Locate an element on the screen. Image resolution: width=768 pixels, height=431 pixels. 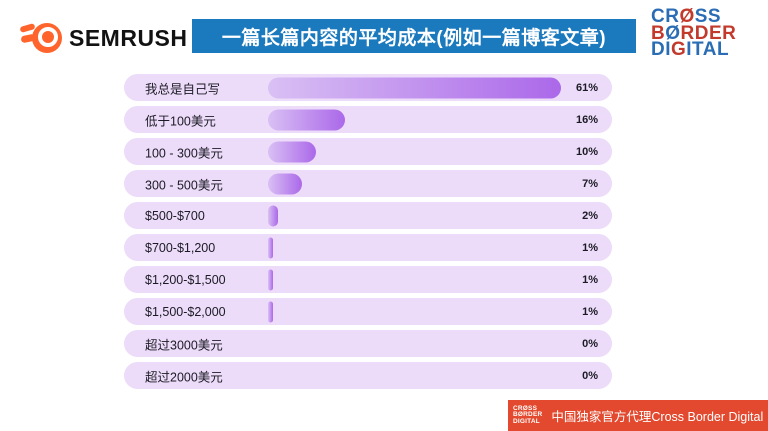
category-label: 超过3000美元 is located at coordinates (184, 345).